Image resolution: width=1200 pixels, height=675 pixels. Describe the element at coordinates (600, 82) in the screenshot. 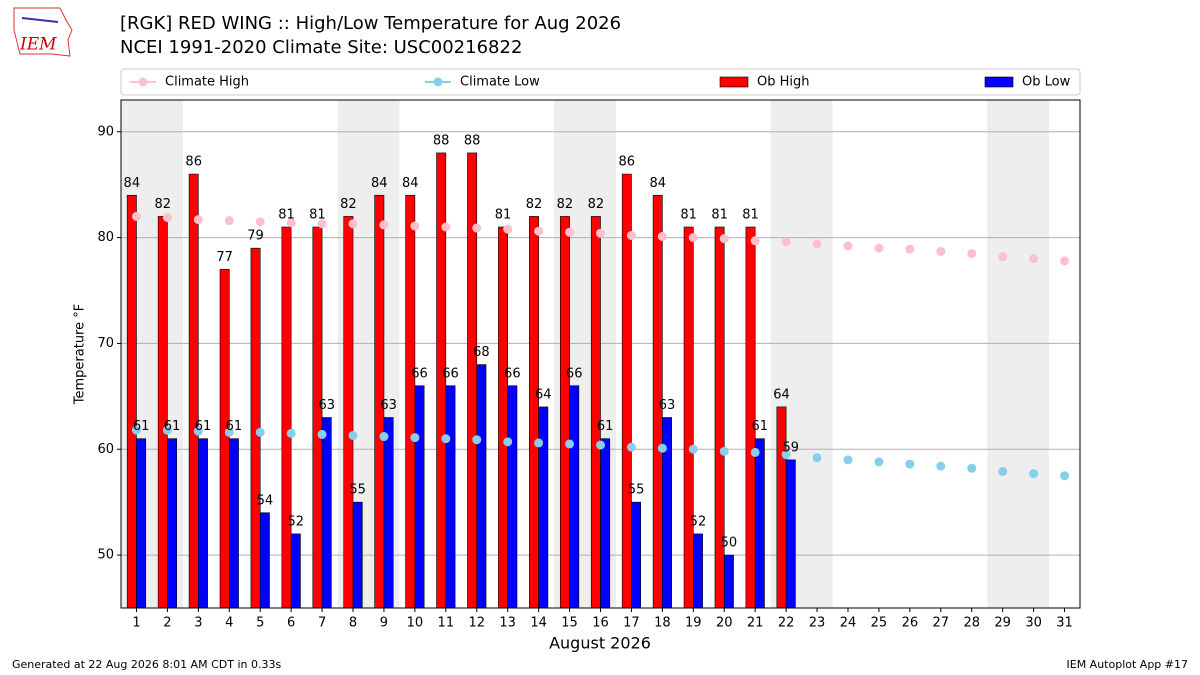

I see `legend-box` at that location.